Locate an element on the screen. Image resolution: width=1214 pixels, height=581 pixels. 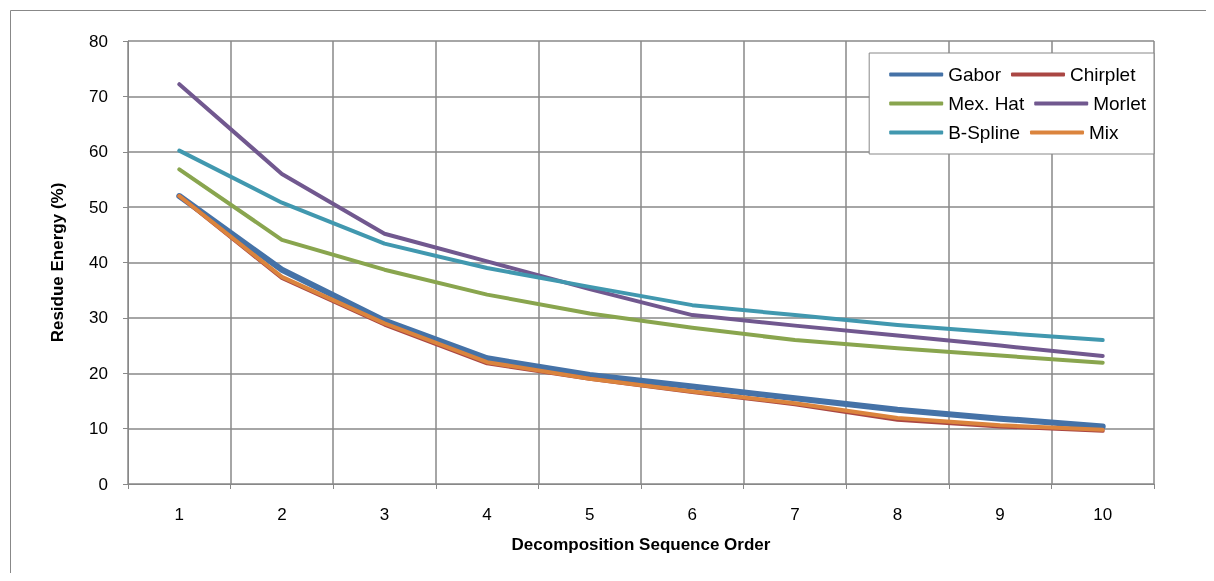
legend-label: Mix is located at coordinates (1104, 132).